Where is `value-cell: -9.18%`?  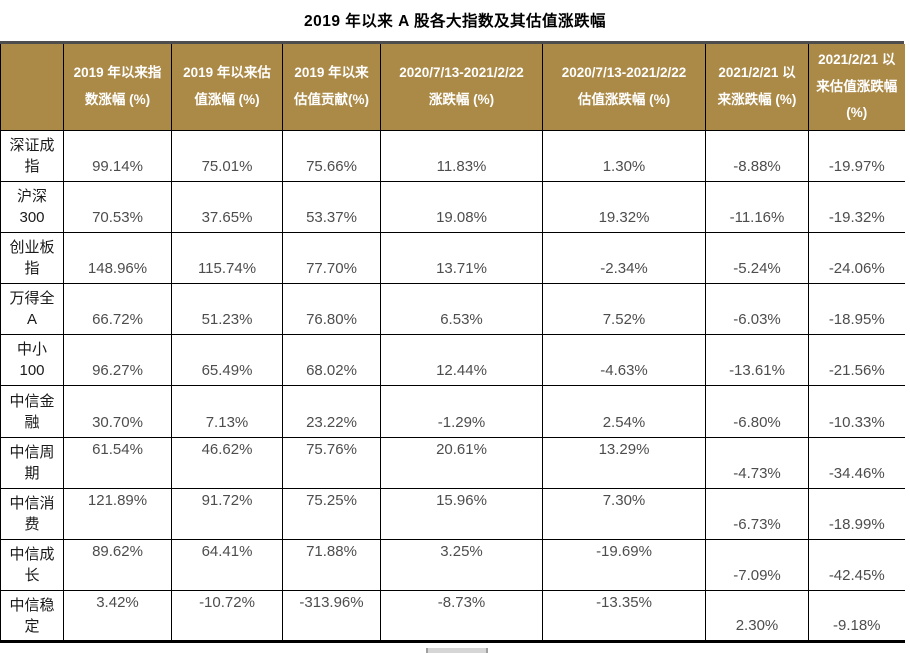
value-cell: -9.18% is located at coordinates (856, 616).